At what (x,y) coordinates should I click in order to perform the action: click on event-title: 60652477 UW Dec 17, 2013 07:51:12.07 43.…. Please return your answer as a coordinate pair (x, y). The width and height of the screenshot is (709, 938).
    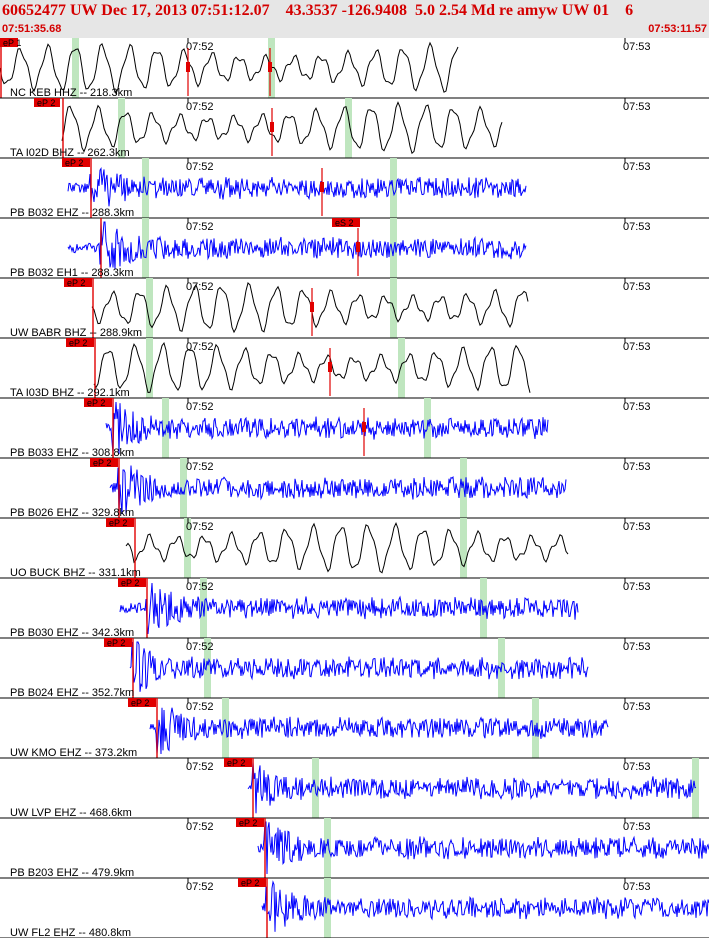
    Looking at the image, I should click on (318, 10).